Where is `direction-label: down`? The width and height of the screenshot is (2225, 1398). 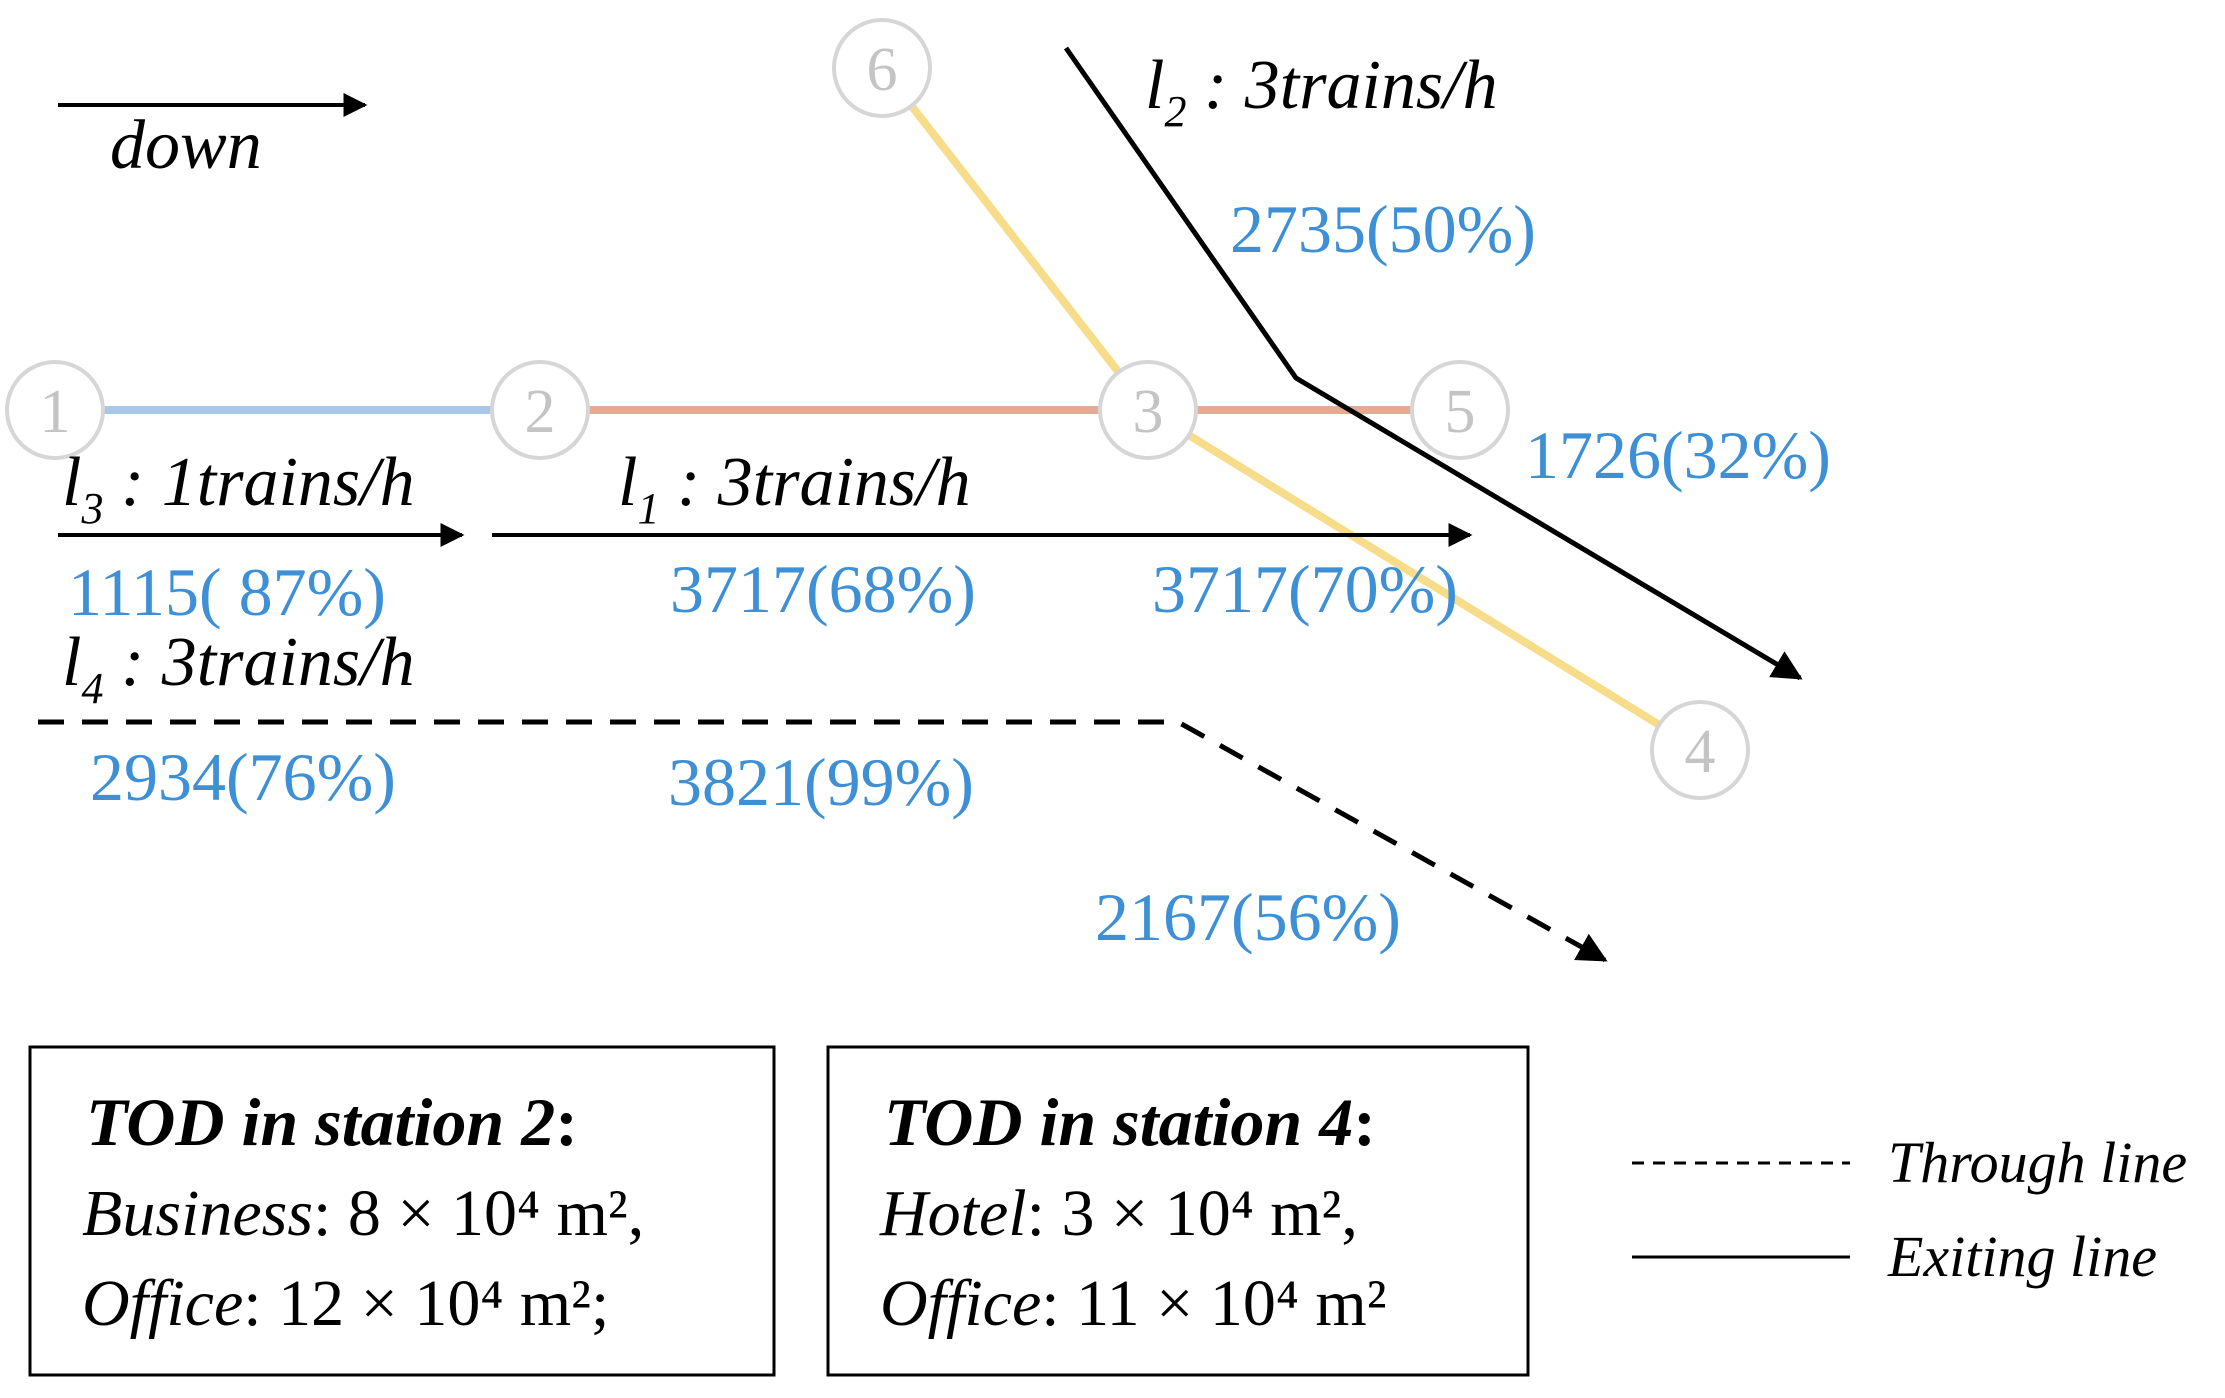 direction-label: down is located at coordinates (186, 145).